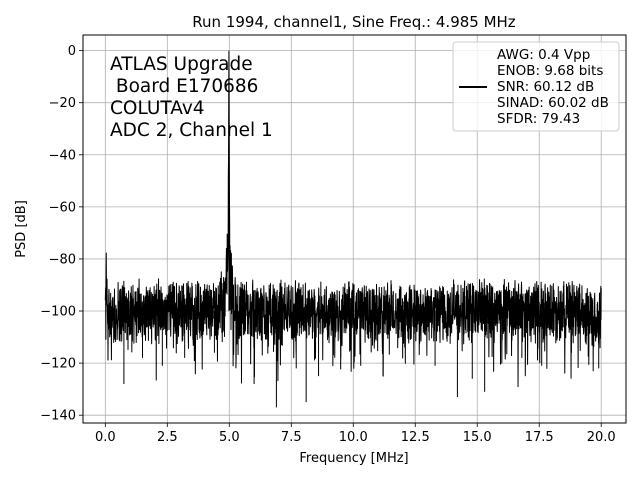 The width and height of the screenshot is (640, 480). Describe the element at coordinates (539, 437) in the screenshot. I see `x-tick-label: 17.5` at that location.